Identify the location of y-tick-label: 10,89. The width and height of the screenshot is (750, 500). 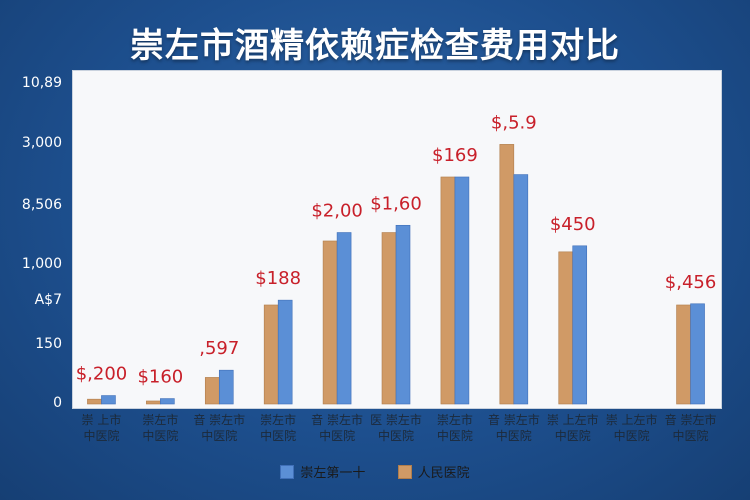
(41, 83).